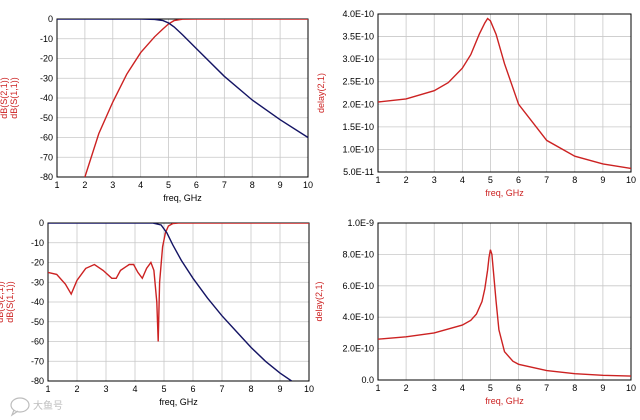 This screenshot has width=640, height=420. What do you see at coordinates (20, 407) in the screenshot?
I see `chat-bubble-icon` at bounding box center [20, 407].